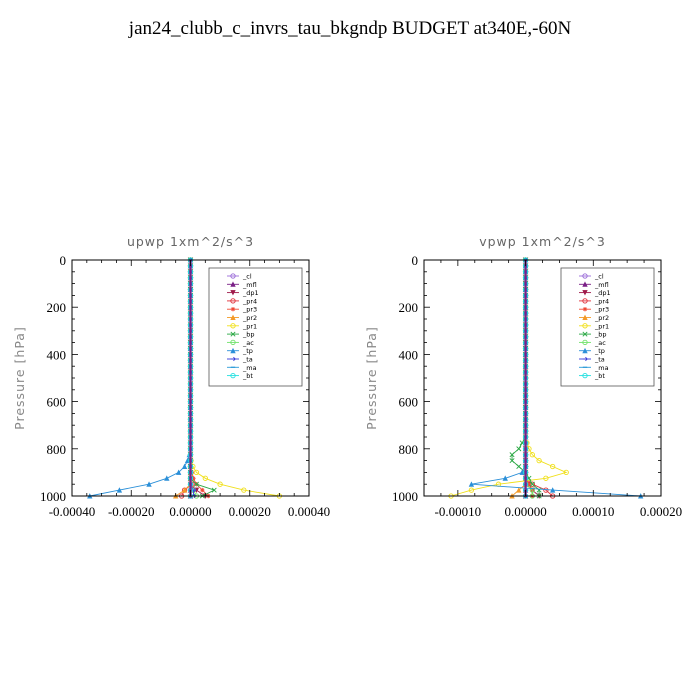 The image size is (700, 700). What do you see at coordinates (57, 354) in the screenshot?
I see `y-tick-label: 400` at bounding box center [57, 354].